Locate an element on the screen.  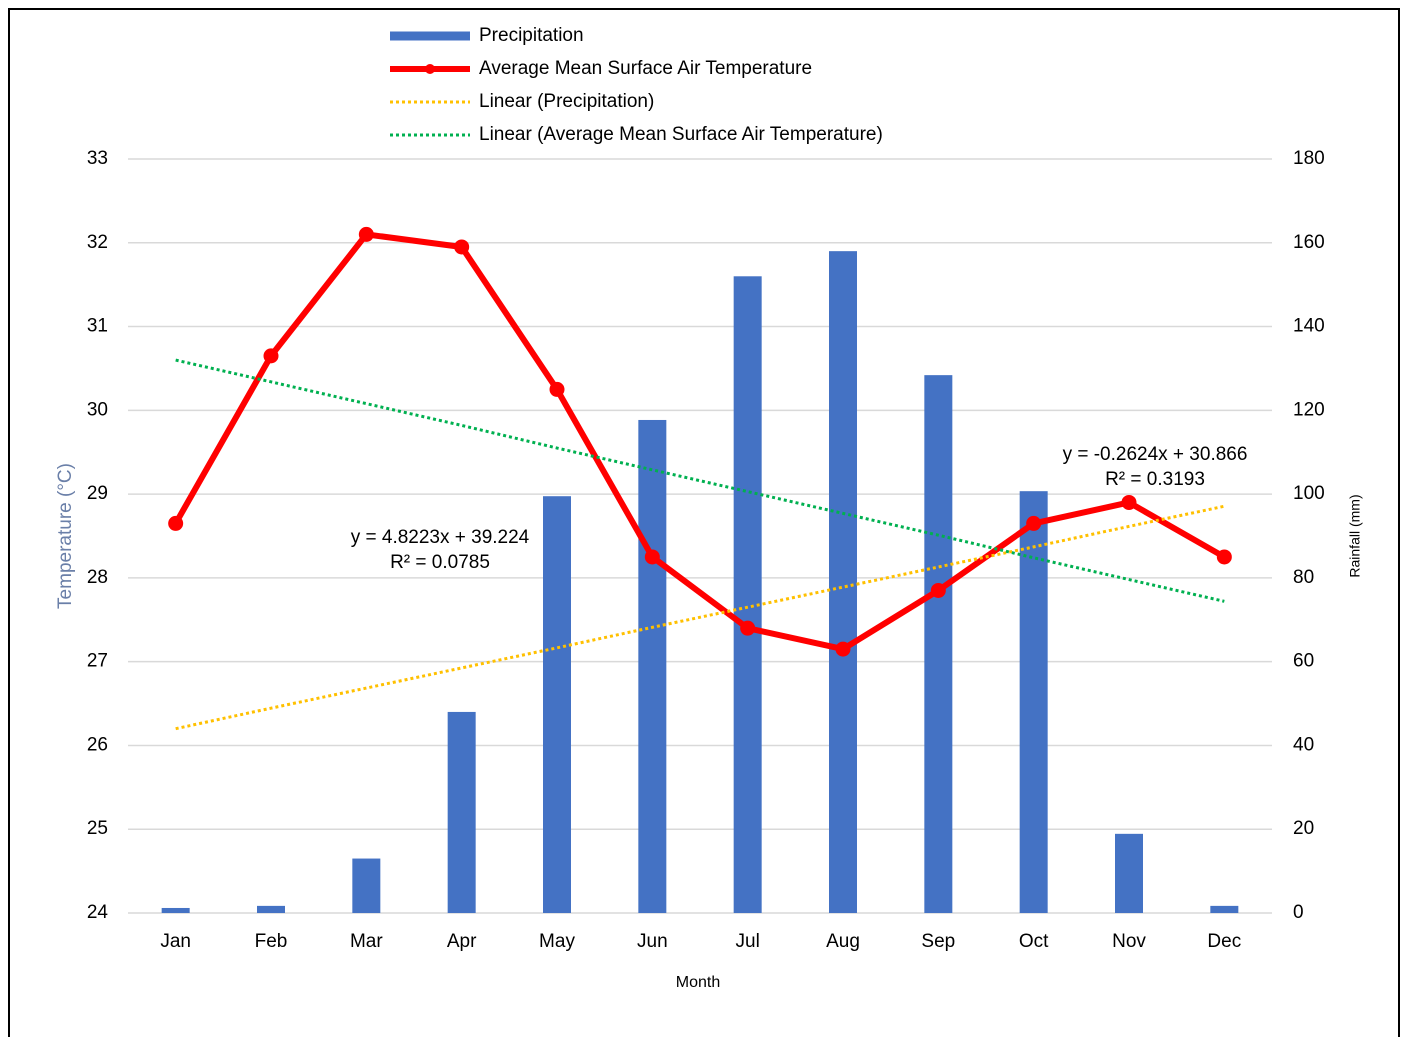
y-tick-label: 28 is located at coordinates (97, 577).